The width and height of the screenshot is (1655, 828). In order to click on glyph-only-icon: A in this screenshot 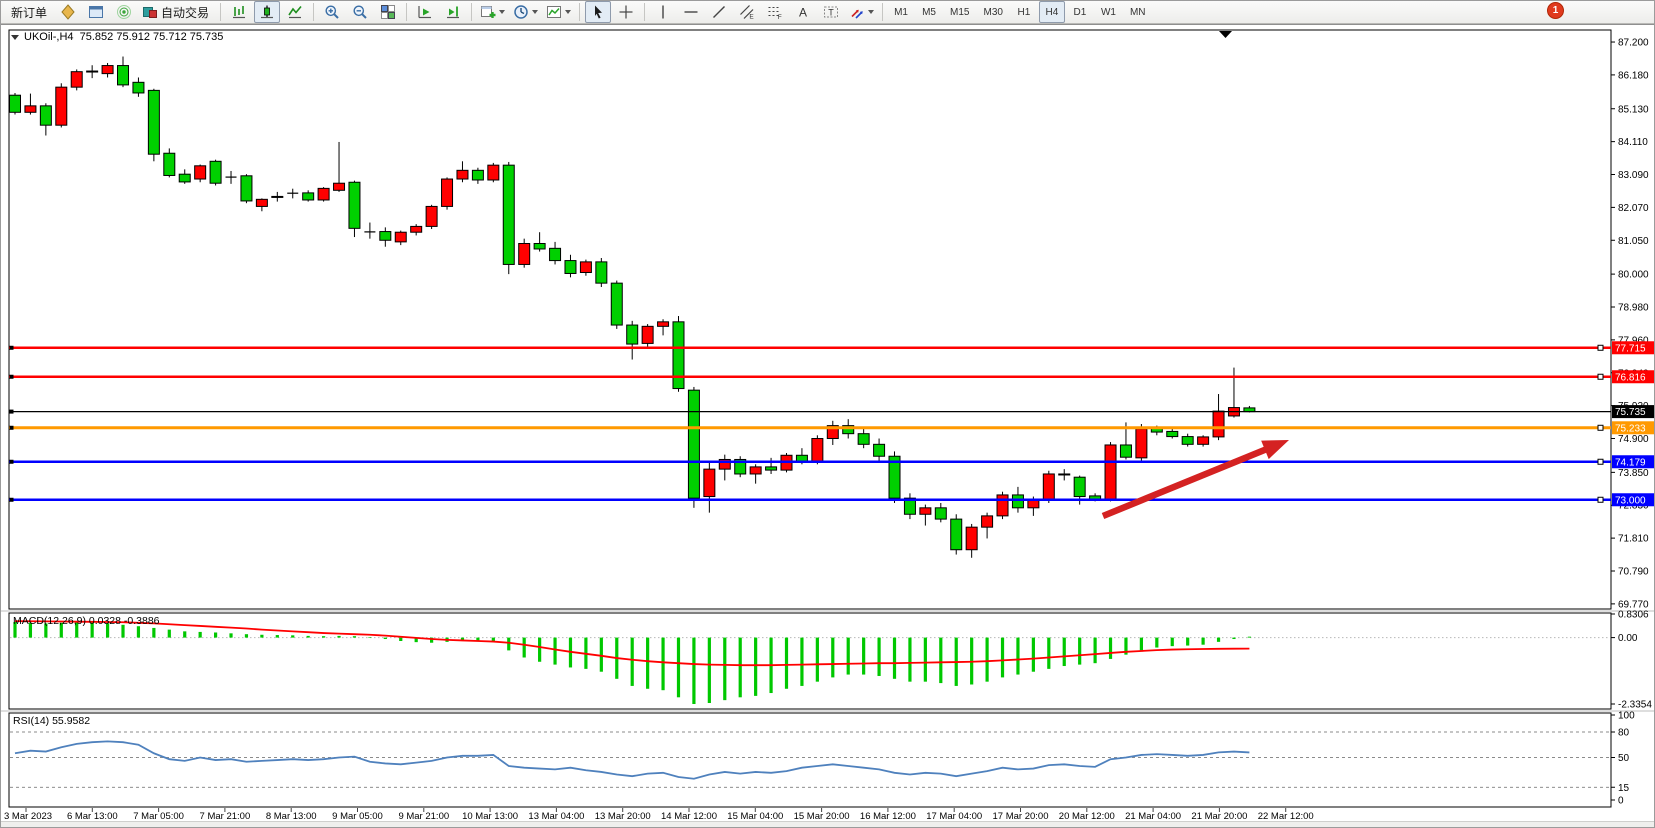, I will do `click(803, 13)`.